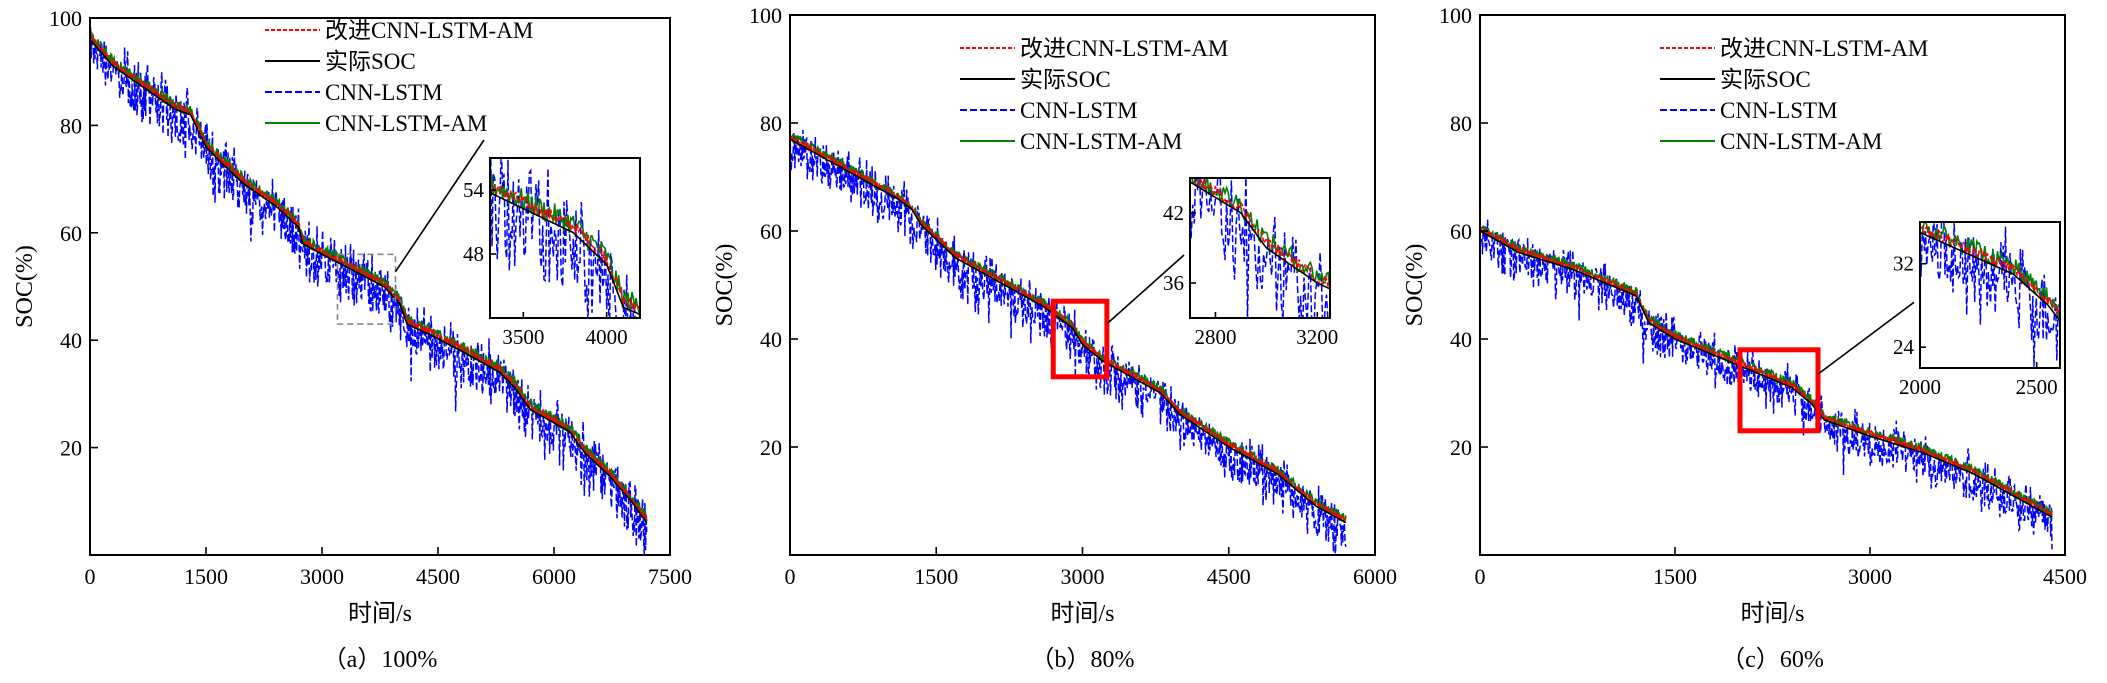 The width and height of the screenshot is (2107, 683). Describe the element at coordinates (607, 337) in the screenshot. I see `inset-x-tick-label: 4000` at that location.